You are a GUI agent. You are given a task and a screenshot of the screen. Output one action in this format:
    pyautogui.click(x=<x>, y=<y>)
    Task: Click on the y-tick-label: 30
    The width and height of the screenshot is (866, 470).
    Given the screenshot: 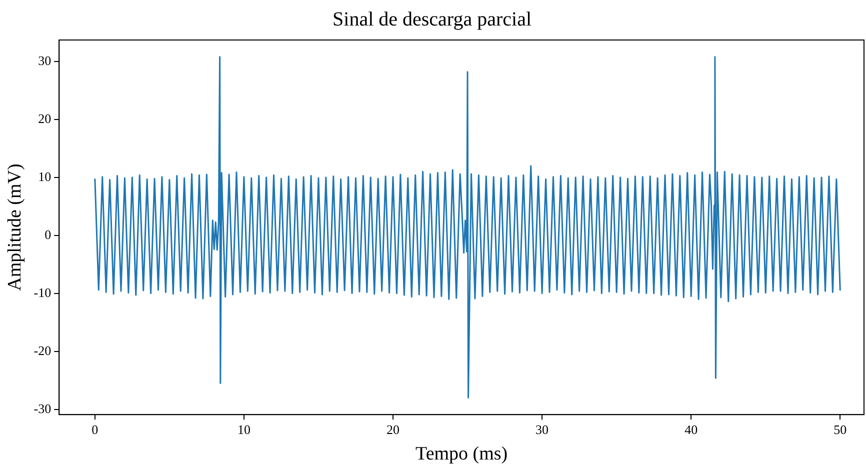 What is the action you would take?
    pyautogui.click(x=45, y=60)
    